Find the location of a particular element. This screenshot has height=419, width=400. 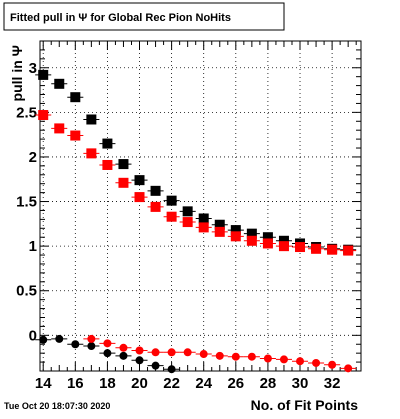

x-tick-label: 14 is located at coordinates (43, 383).